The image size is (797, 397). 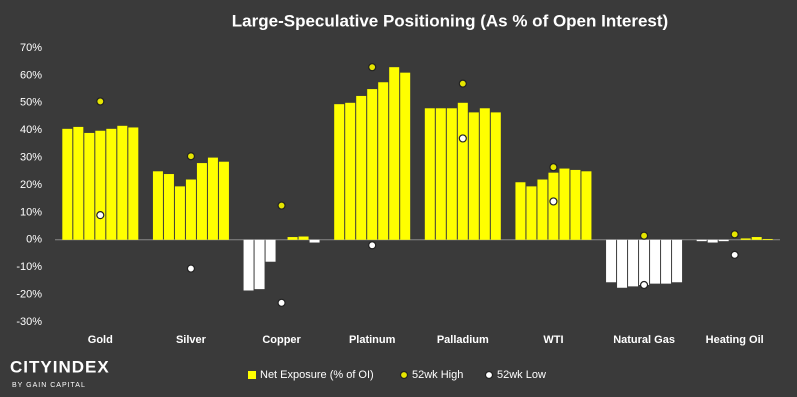 What do you see at coordinates (31, 158) in the screenshot?
I see `y-tick-label: 30%` at bounding box center [31, 158].